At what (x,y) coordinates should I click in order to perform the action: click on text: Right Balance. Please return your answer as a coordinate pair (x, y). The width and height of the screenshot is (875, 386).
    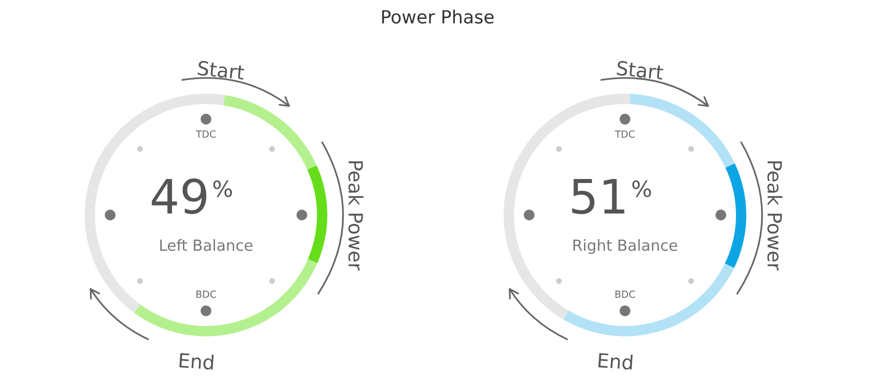
    Looking at the image, I should click on (625, 246).